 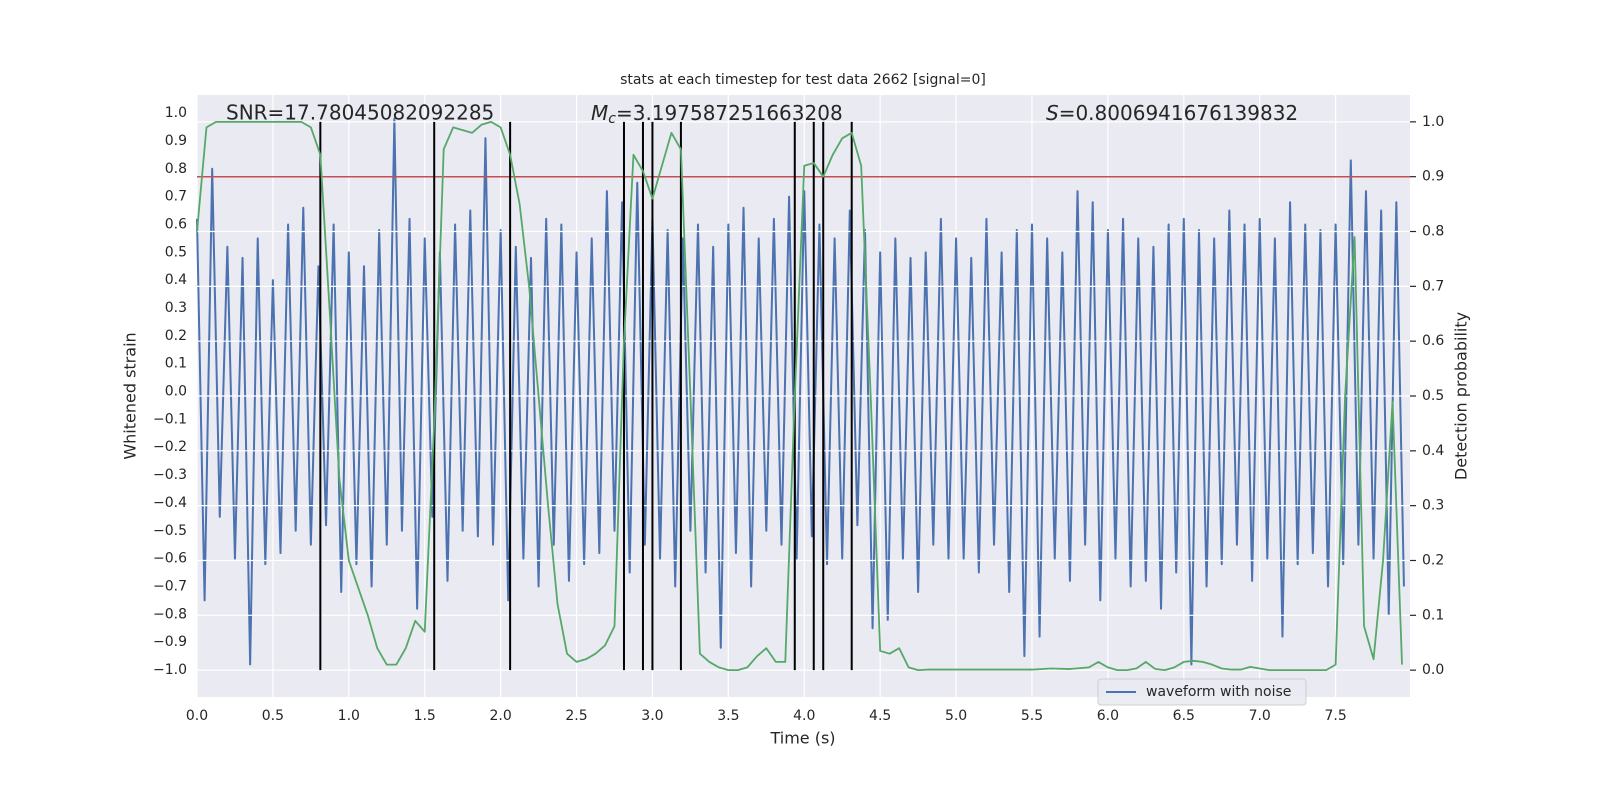 I want to click on x-tick-label: 5.0, so click(x=956, y=716).